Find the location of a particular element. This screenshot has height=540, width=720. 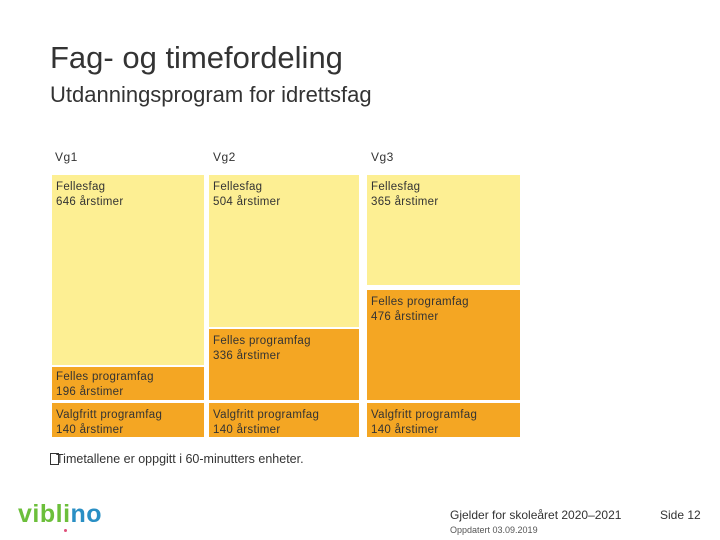

block-hours: 365 årstimer is located at coordinates (405, 202).